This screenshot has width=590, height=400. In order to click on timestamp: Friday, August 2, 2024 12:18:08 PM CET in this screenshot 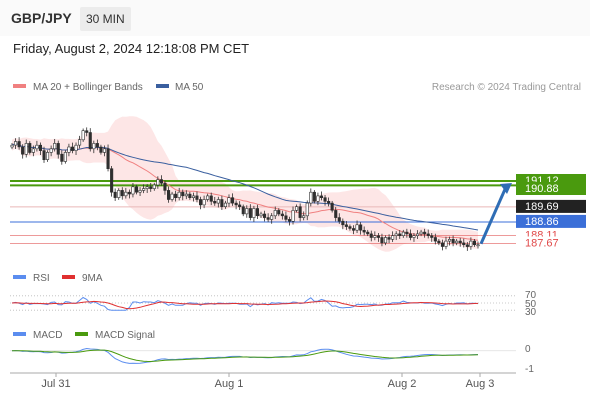, I will do `click(131, 48)`.